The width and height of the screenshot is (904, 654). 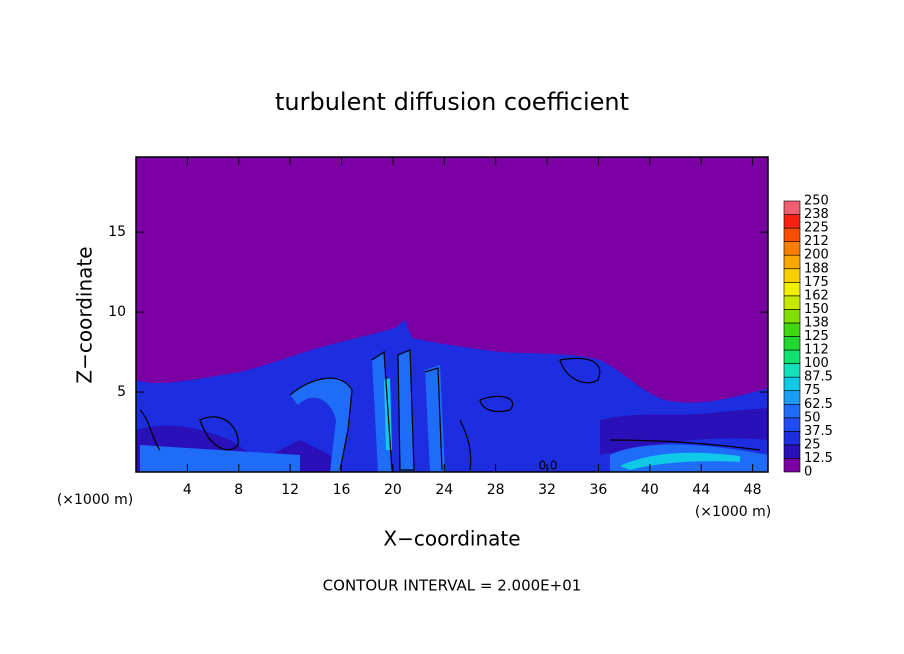 What do you see at coordinates (816, 295) in the screenshot?
I see `colorbar-label: 162` at bounding box center [816, 295].